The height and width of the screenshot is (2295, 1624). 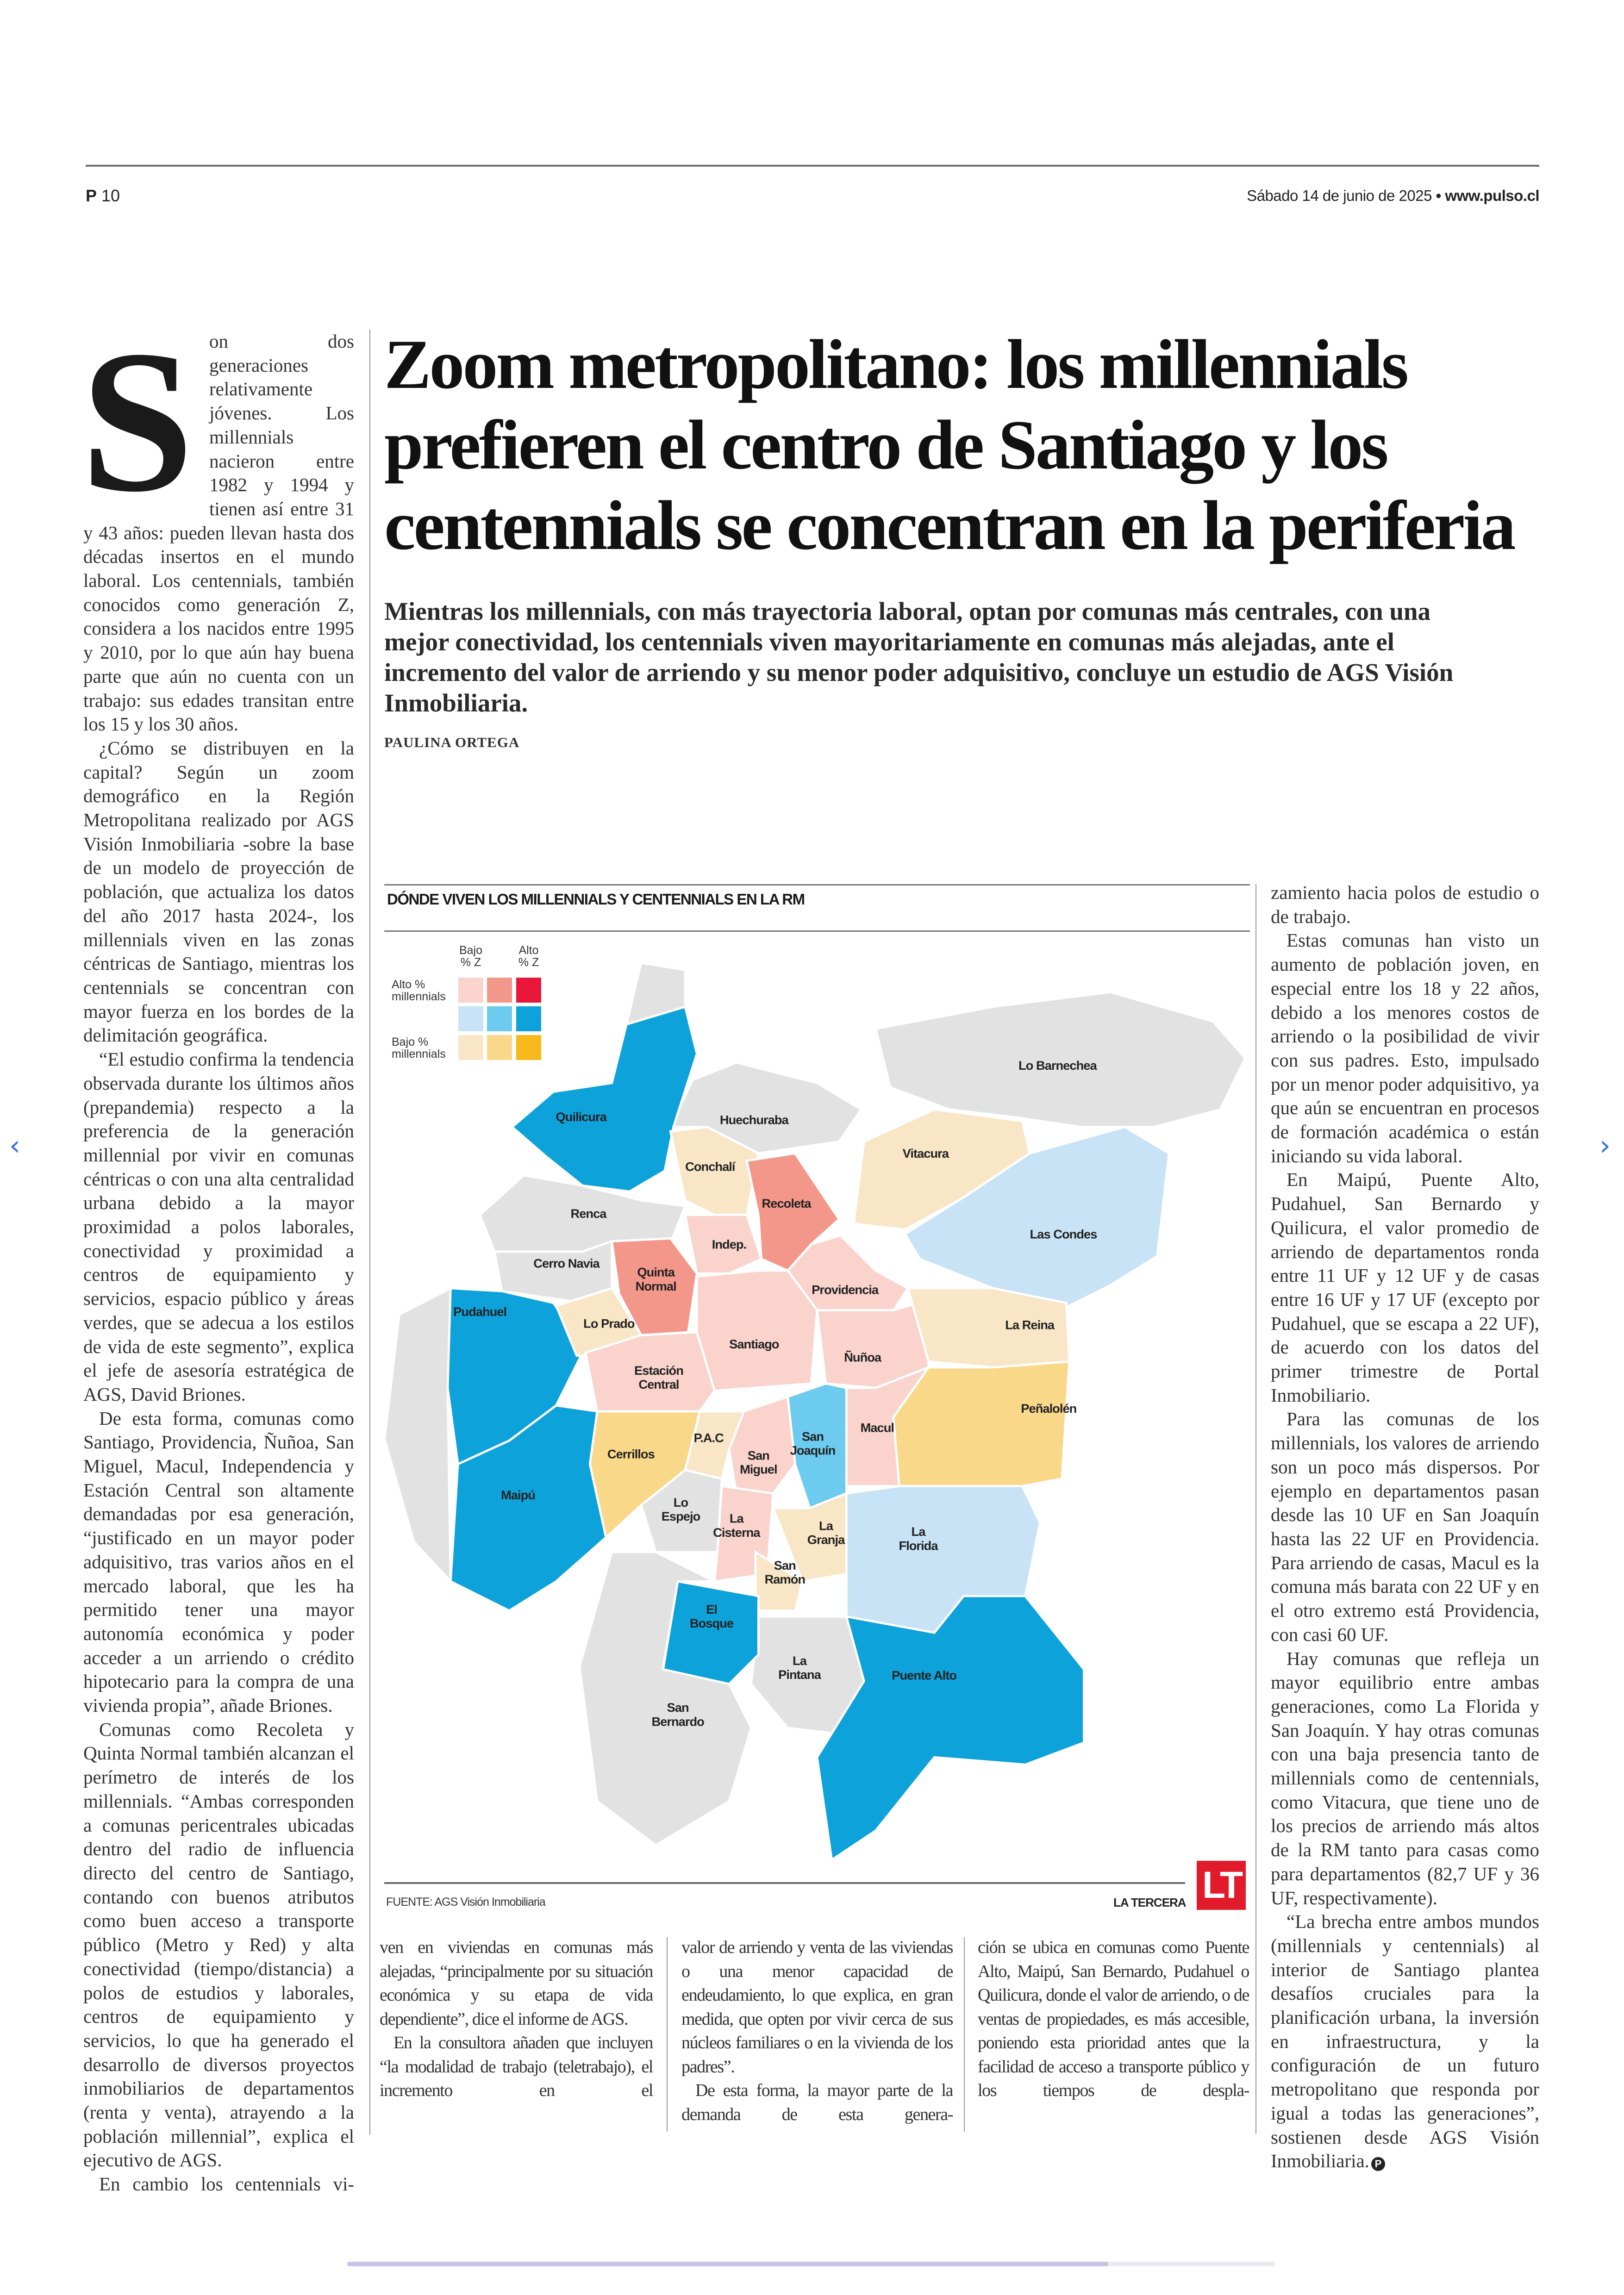 I want to click on comuna-label: San Ramón, so click(x=785, y=1572).